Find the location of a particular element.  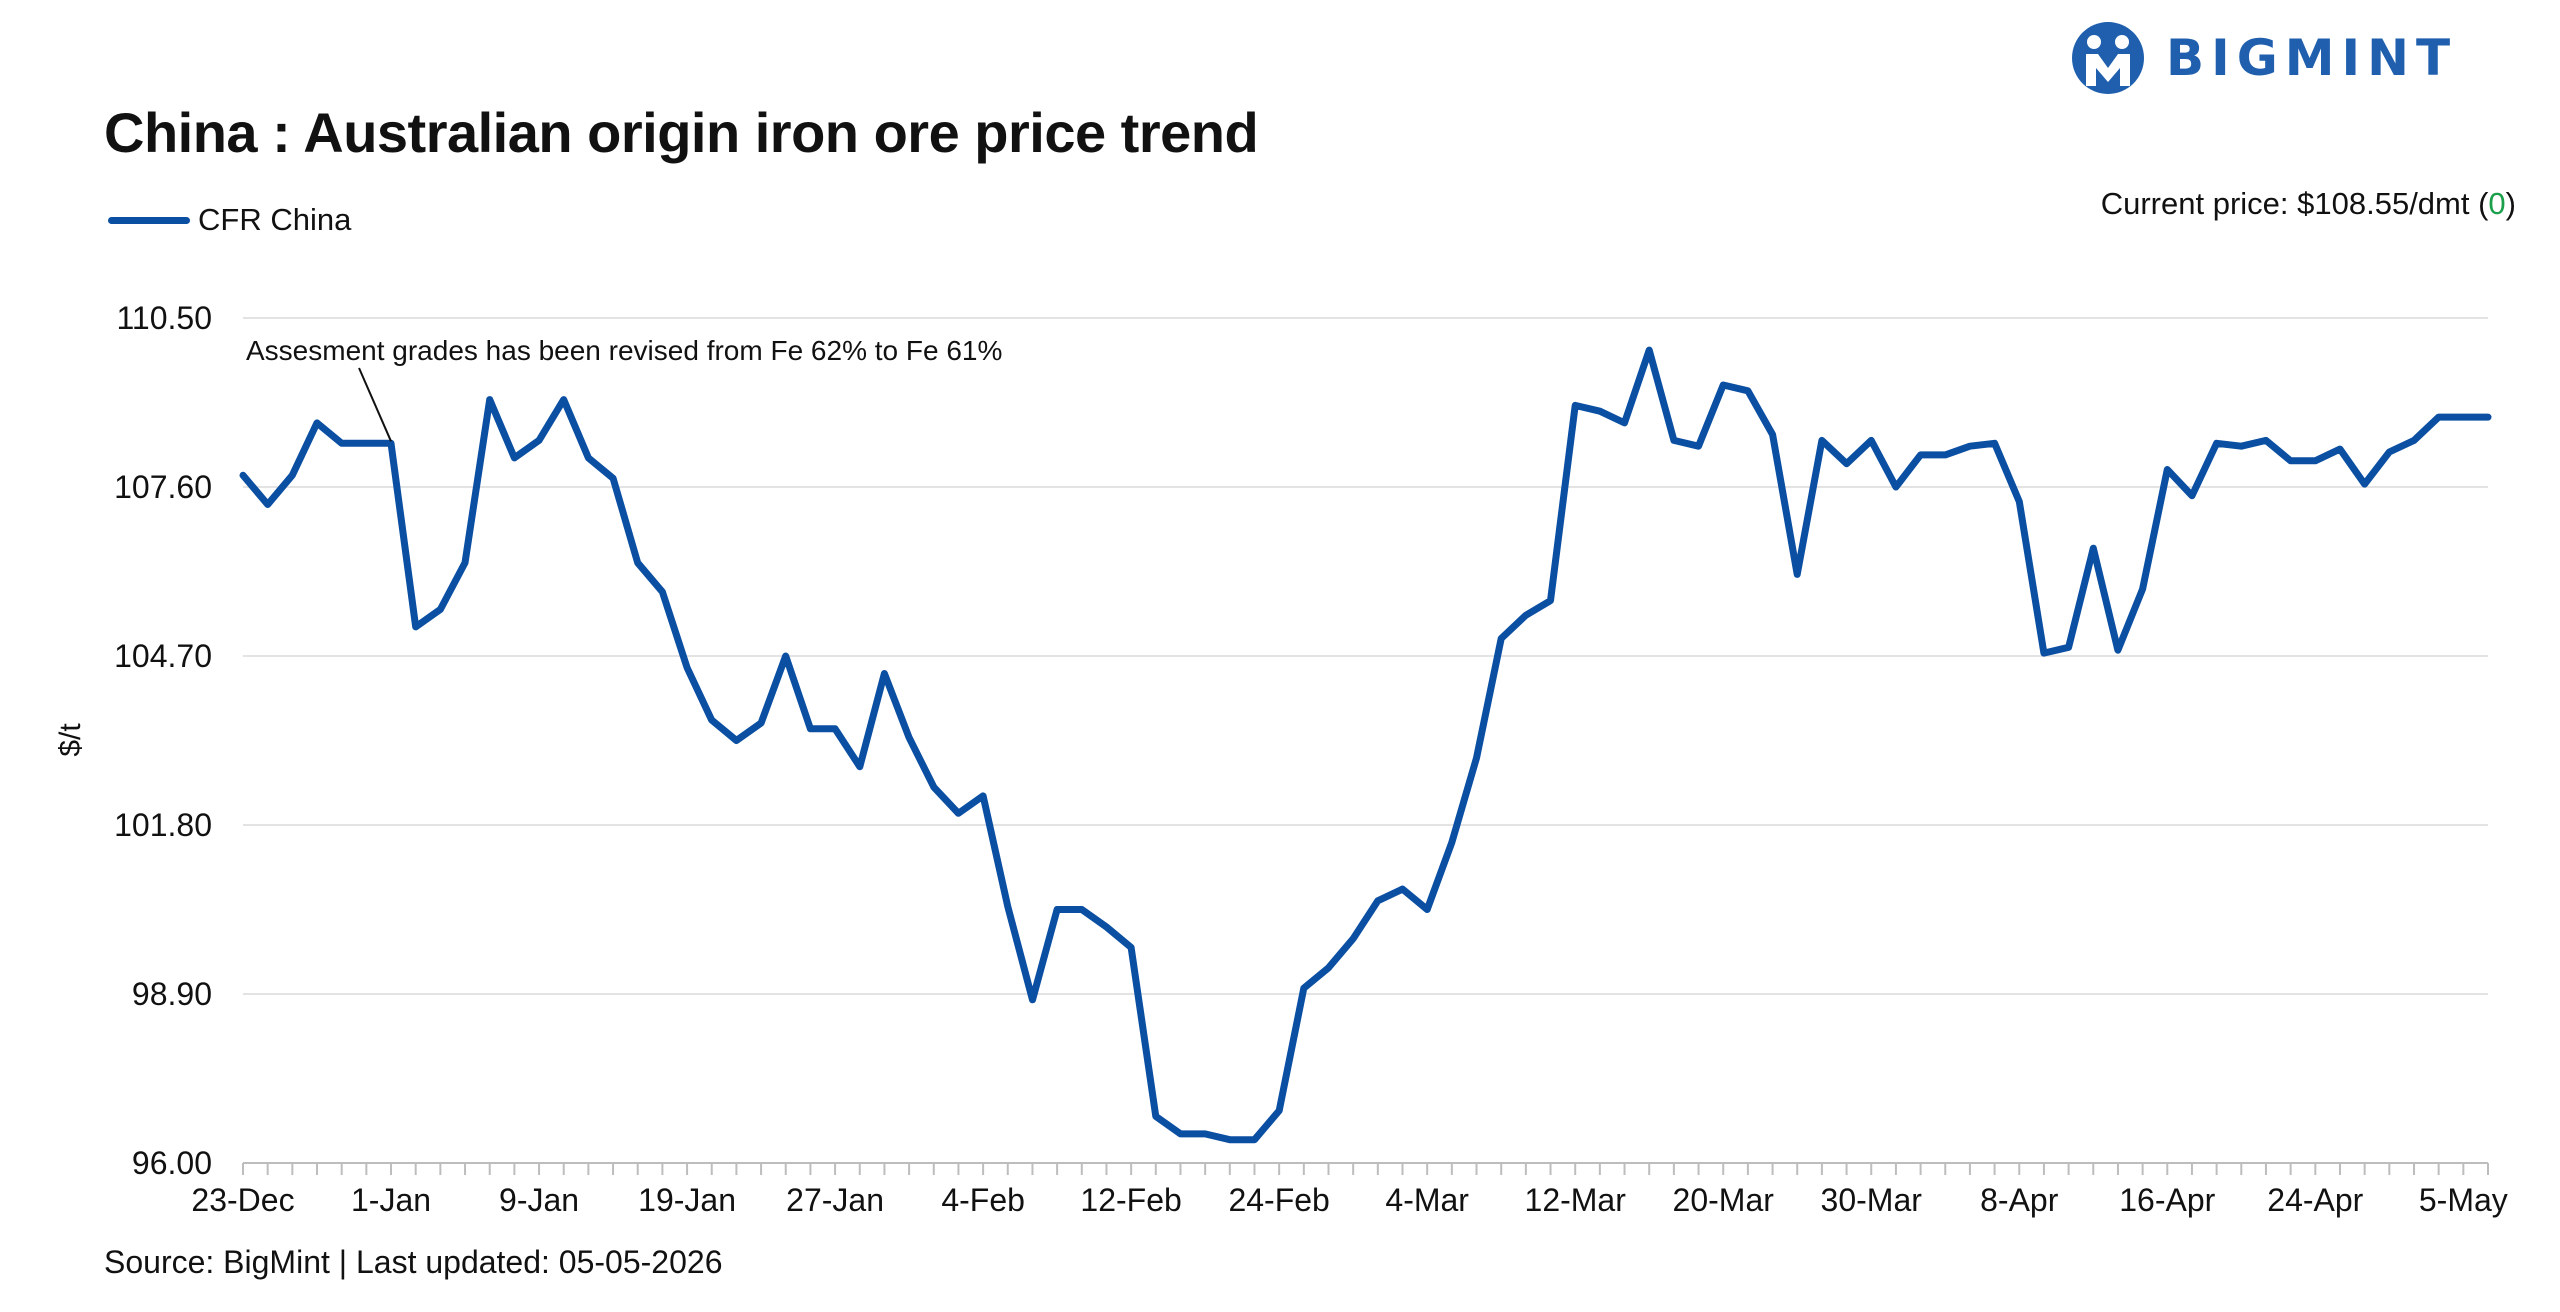

y-tick-label: 96.00 is located at coordinates (172, 1163).